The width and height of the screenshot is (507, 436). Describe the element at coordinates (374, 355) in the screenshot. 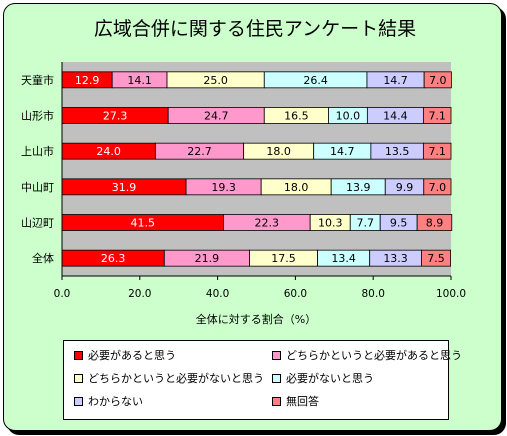

I see `legend-label: どちらかというと必要があると思う` at that location.